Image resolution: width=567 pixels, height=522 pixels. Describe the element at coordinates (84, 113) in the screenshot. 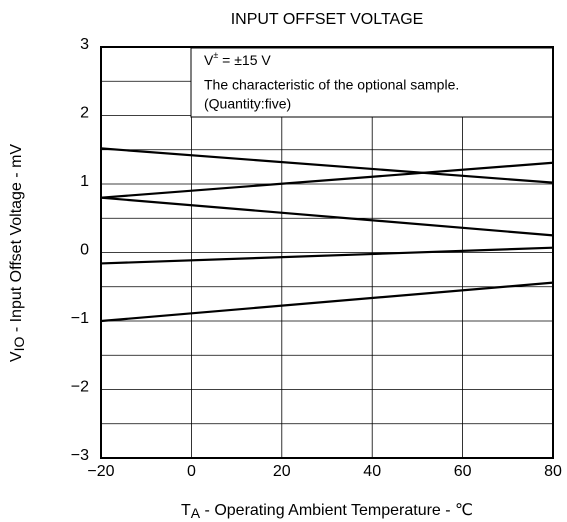

I see `y-tick-label: 2` at that location.